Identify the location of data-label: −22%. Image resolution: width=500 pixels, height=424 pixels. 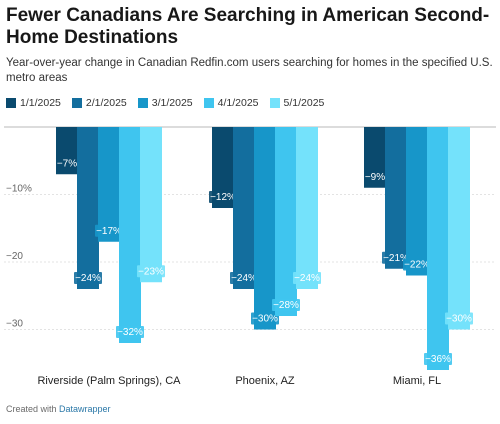
(417, 265).